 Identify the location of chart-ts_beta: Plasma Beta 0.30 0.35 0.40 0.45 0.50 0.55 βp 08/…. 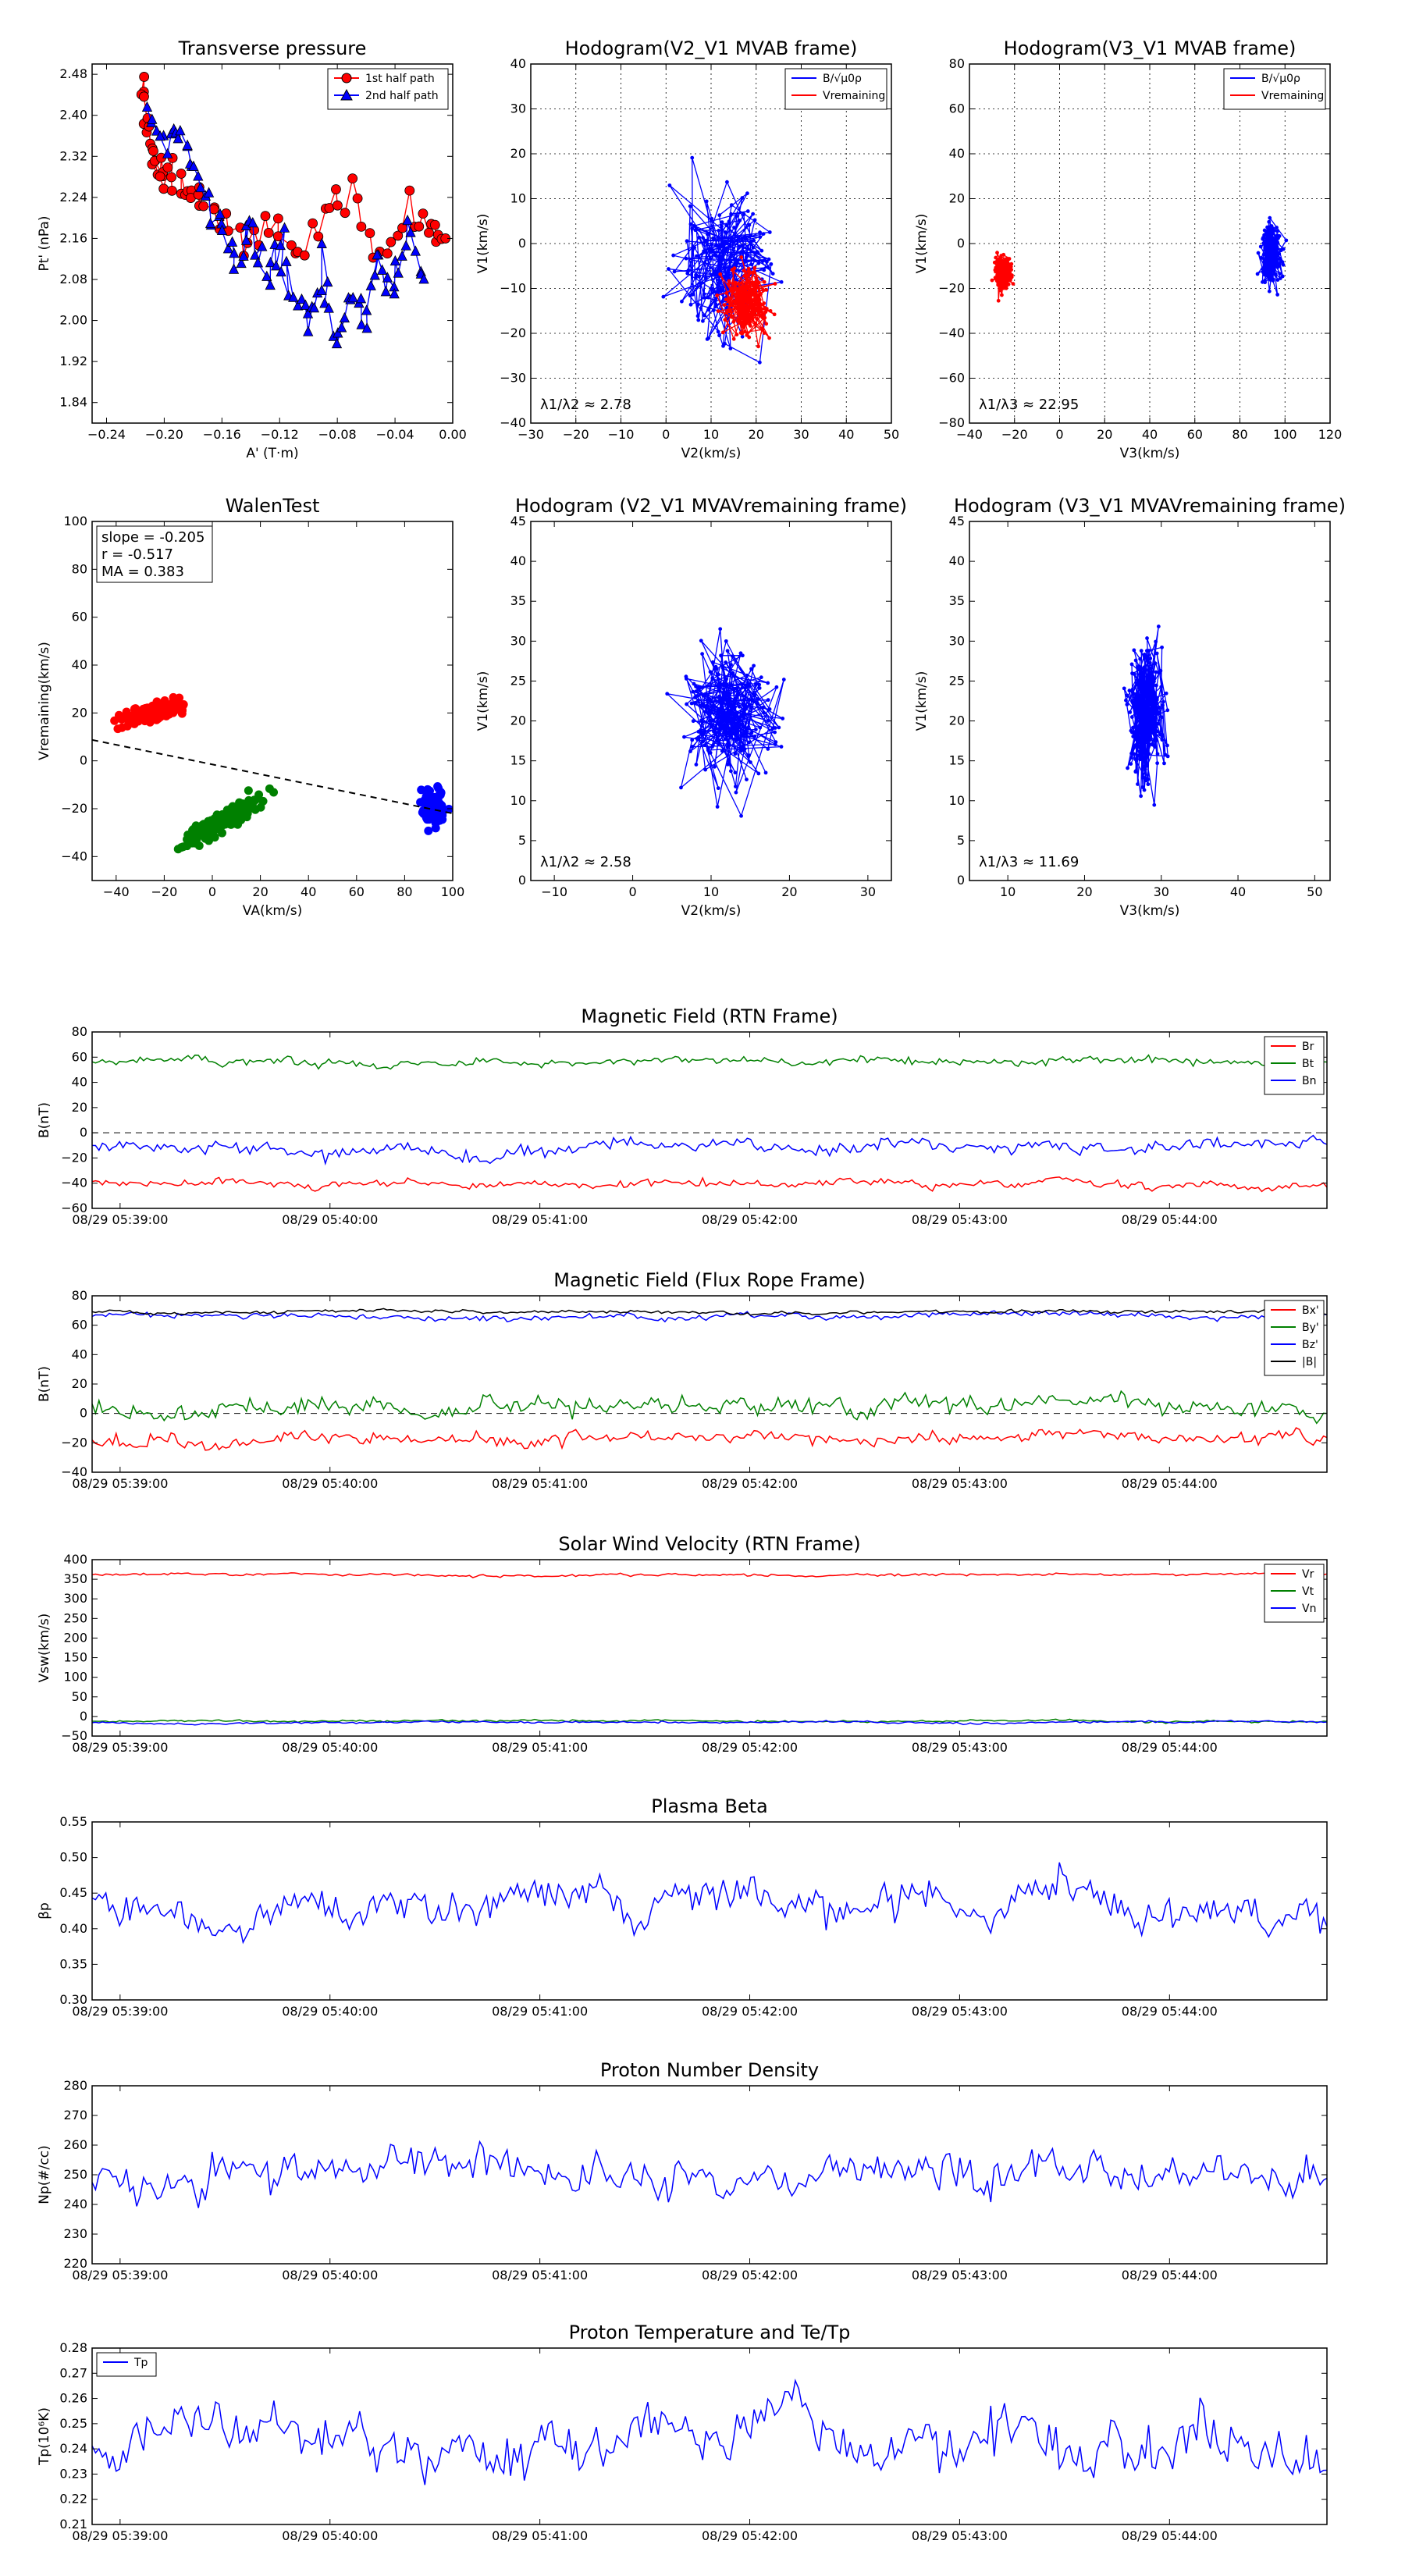
(682, 1907).